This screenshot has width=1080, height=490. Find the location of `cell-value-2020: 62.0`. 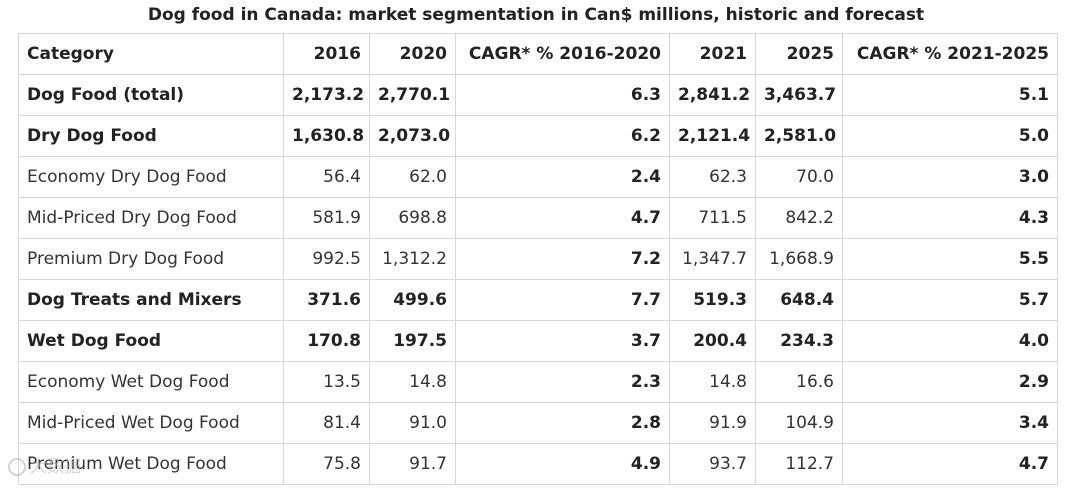

cell-value-2020: 62.0 is located at coordinates (412, 177).